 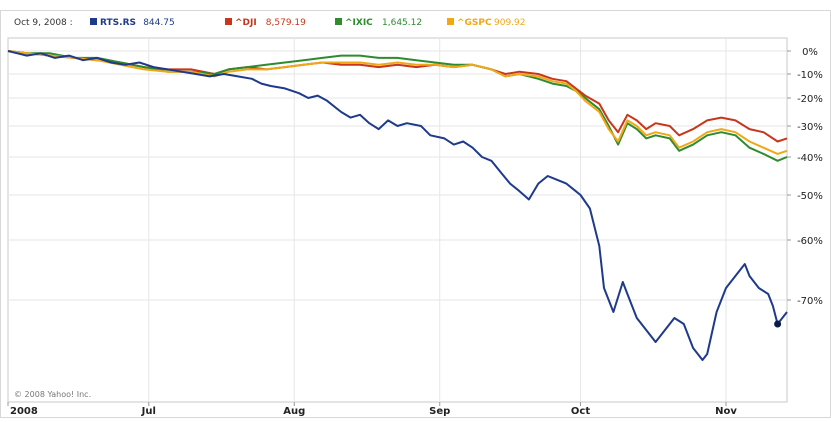 I want to click on legend-value: 8,579.19, so click(x=286, y=23).